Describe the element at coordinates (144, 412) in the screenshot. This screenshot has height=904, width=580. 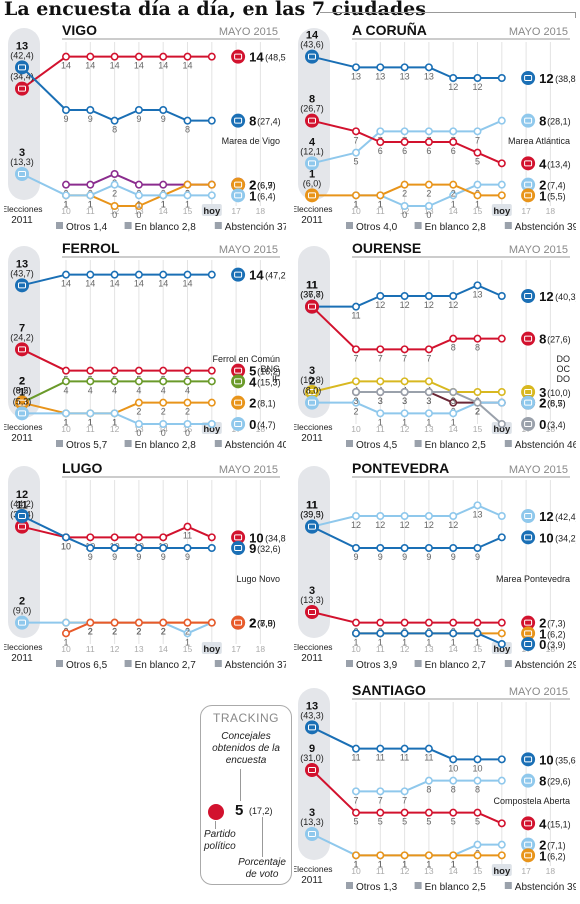
I see `series-if: 1 1 10 0 01(5,3)0 (4,7)` at that location.